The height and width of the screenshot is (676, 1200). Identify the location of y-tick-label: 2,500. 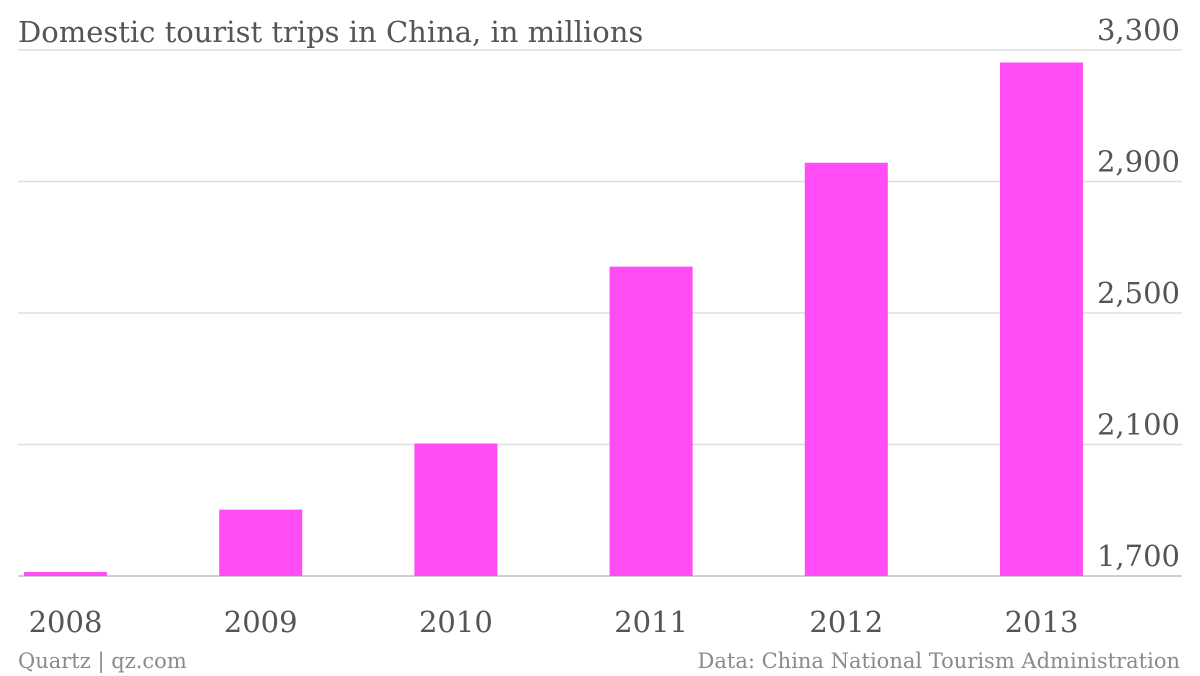
(1138, 293).